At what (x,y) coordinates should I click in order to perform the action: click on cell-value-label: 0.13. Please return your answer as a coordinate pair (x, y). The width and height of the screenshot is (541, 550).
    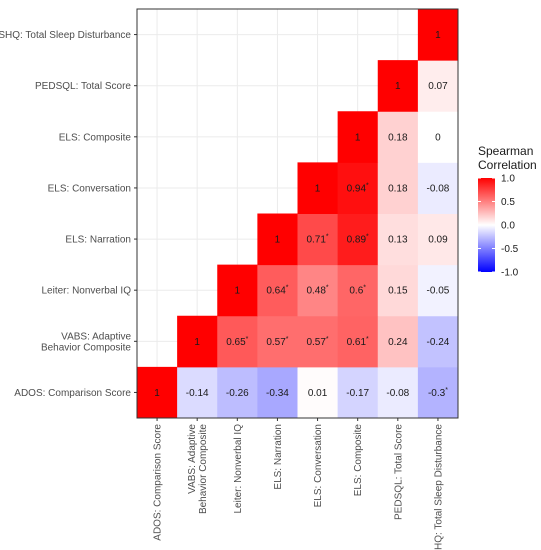
    Looking at the image, I should click on (398, 240).